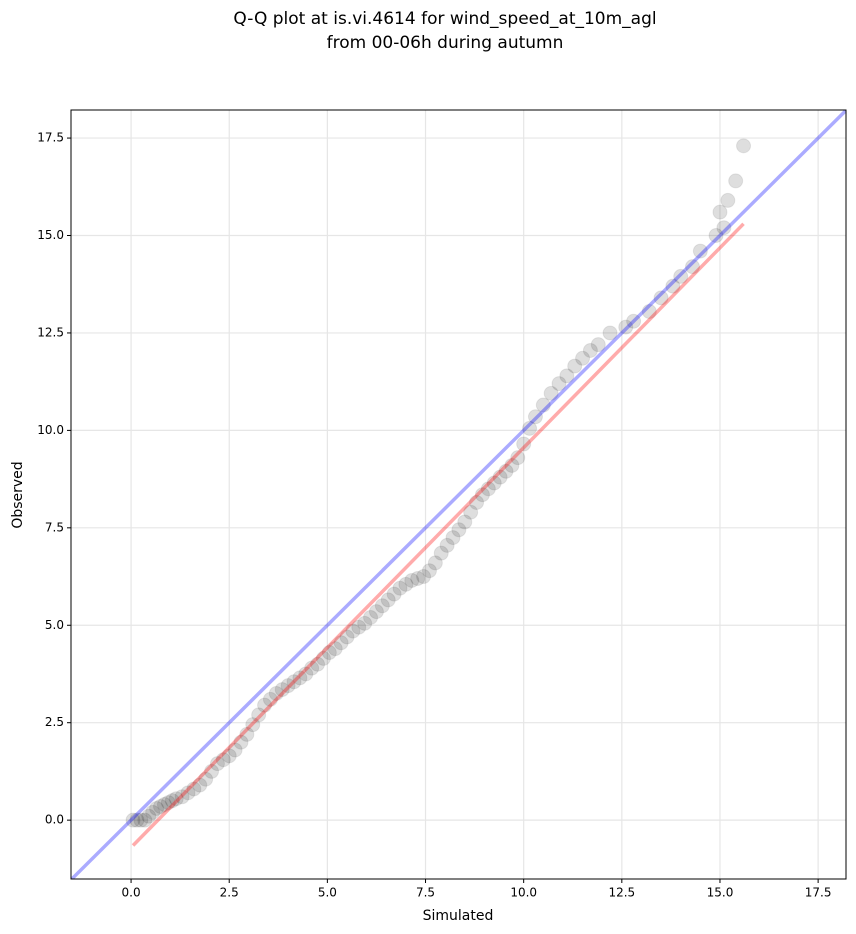 The width and height of the screenshot is (856, 934). What do you see at coordinates (54, 820) in the screenshot?
I see `y-tick-label: 0.0` at bounding box center [54, 820].